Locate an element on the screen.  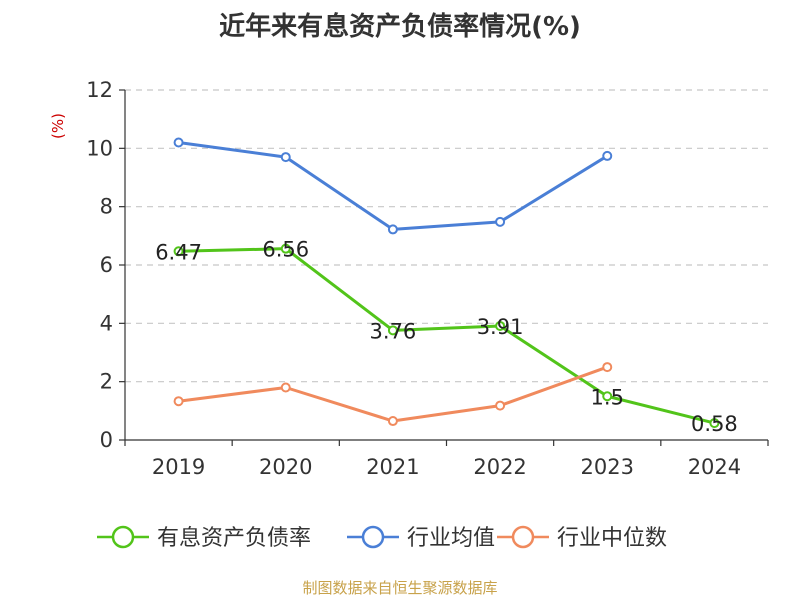
y-tick-label: 8 is located at coordinates (106, 207).